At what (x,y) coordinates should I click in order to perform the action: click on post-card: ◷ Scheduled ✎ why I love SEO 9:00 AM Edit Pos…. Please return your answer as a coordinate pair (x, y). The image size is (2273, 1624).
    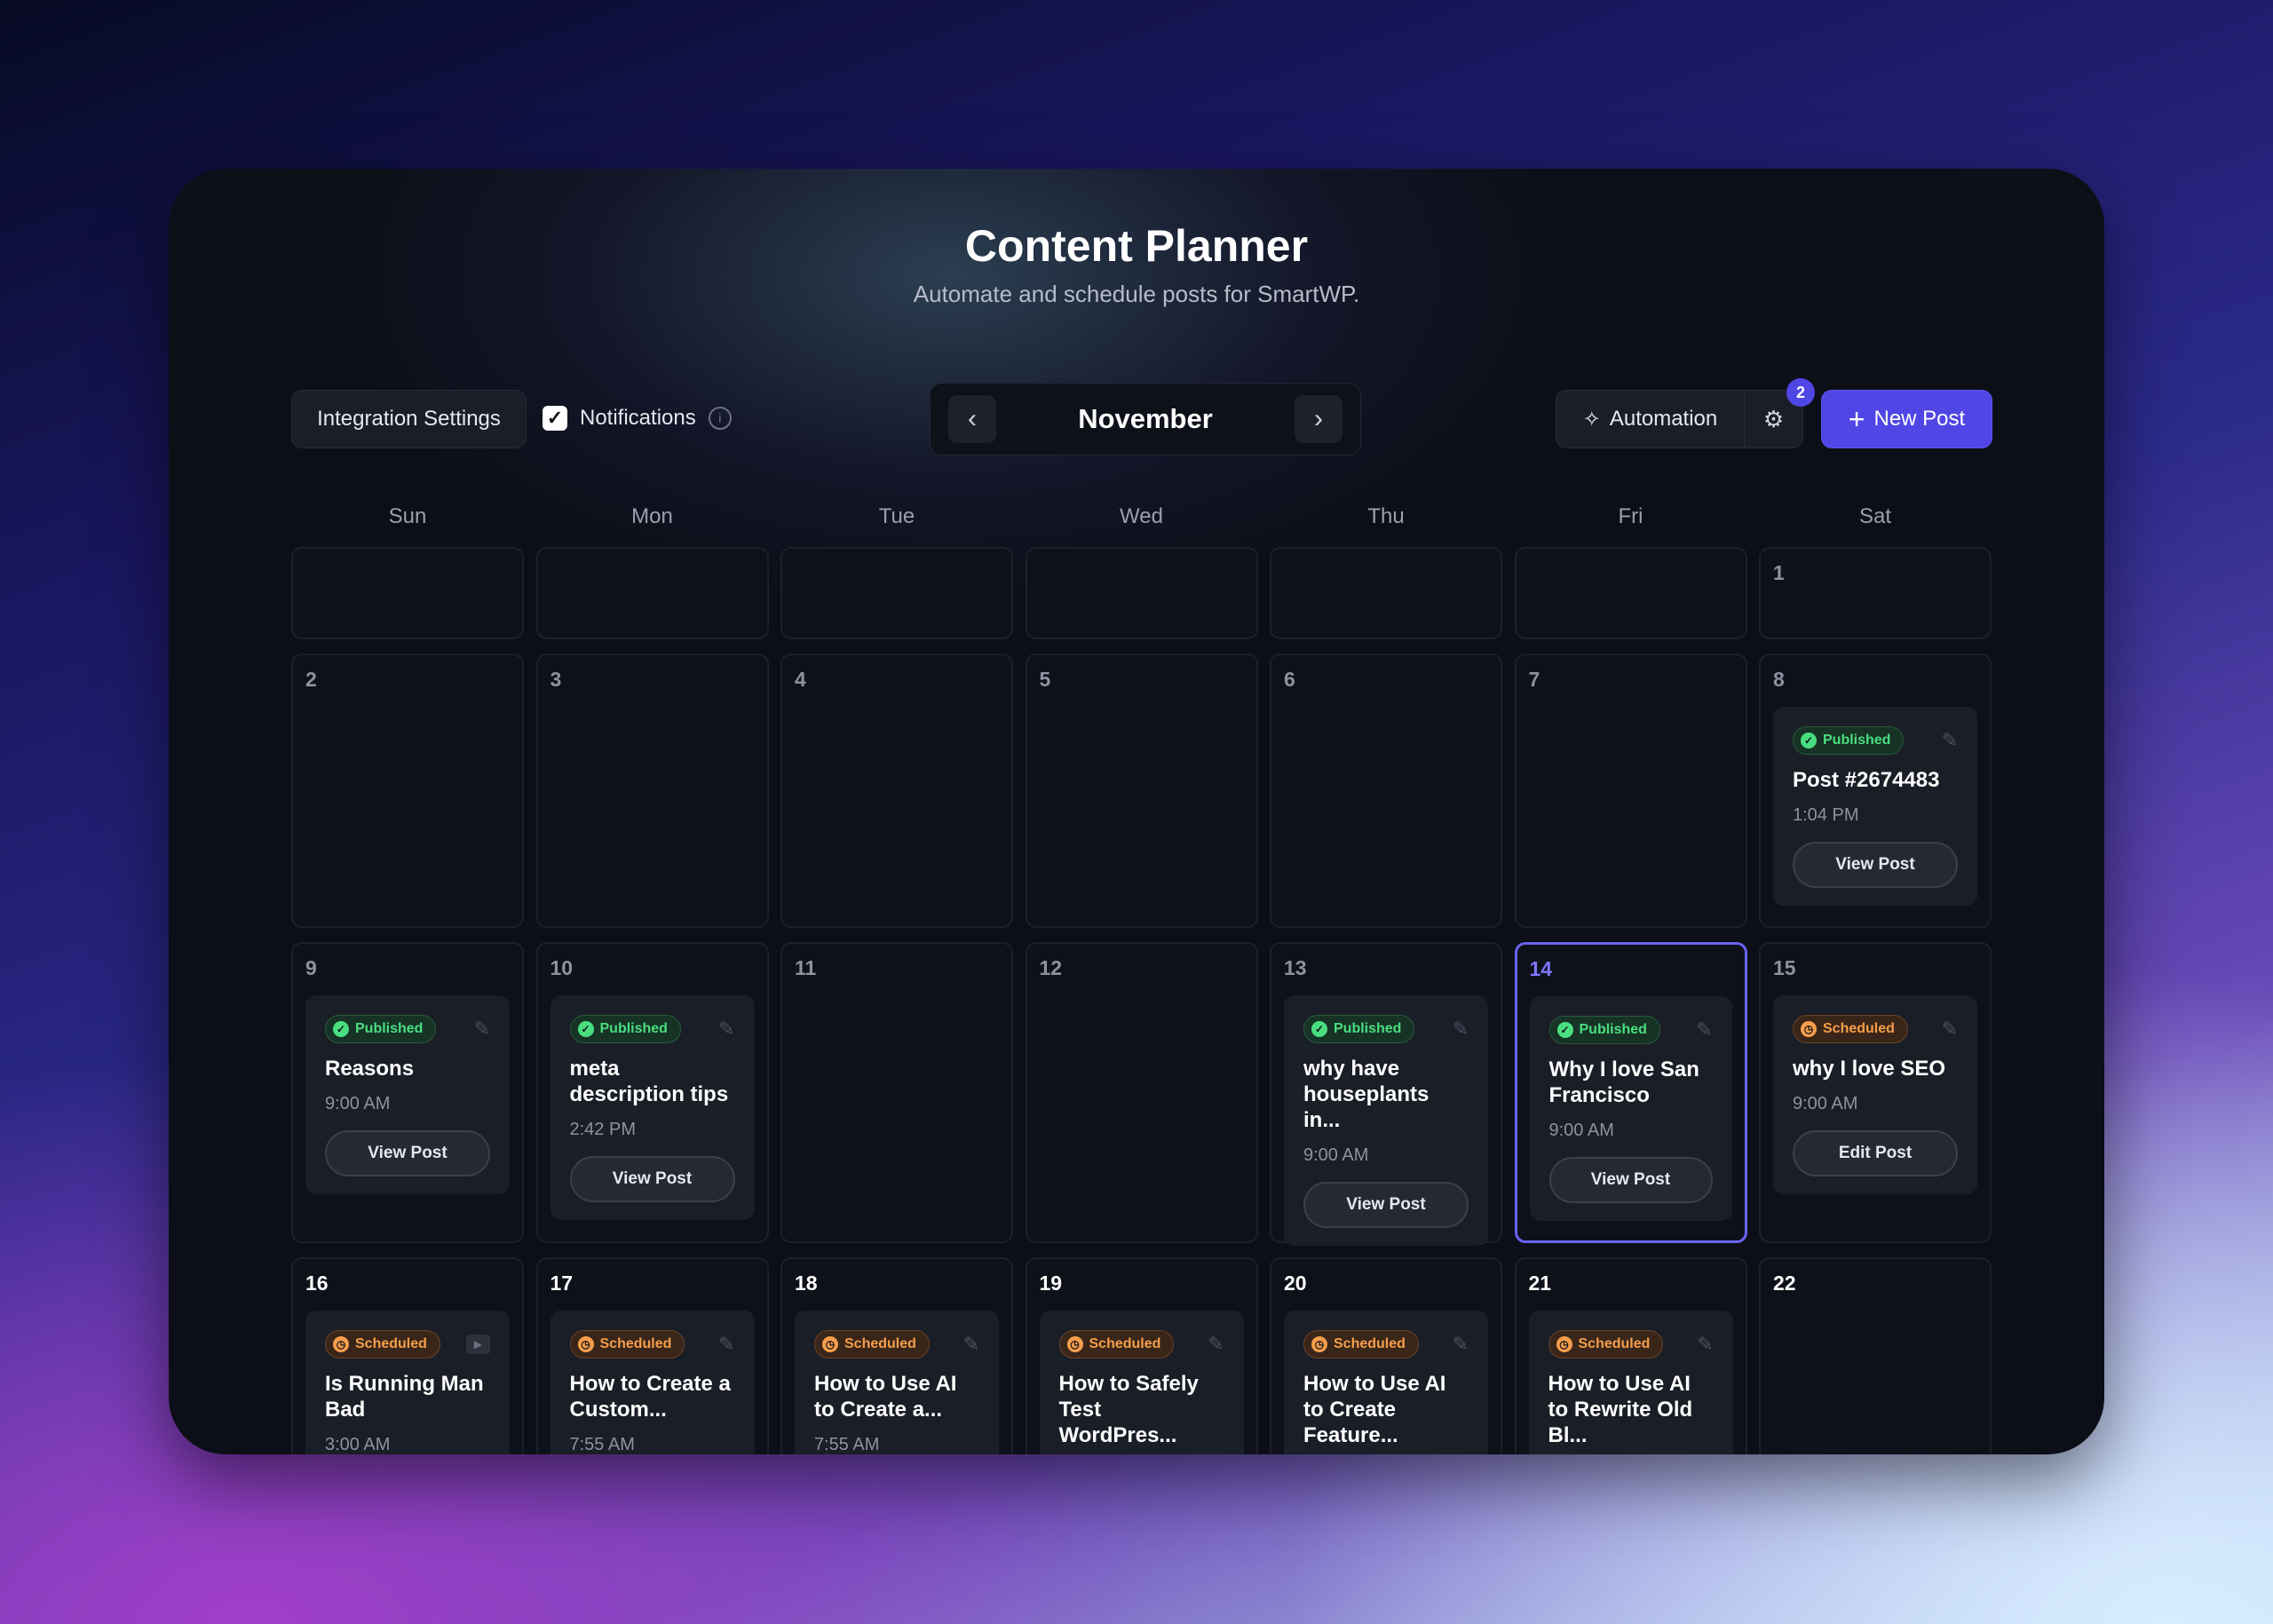
    Looking at the image, I should click on (1875, 1094).